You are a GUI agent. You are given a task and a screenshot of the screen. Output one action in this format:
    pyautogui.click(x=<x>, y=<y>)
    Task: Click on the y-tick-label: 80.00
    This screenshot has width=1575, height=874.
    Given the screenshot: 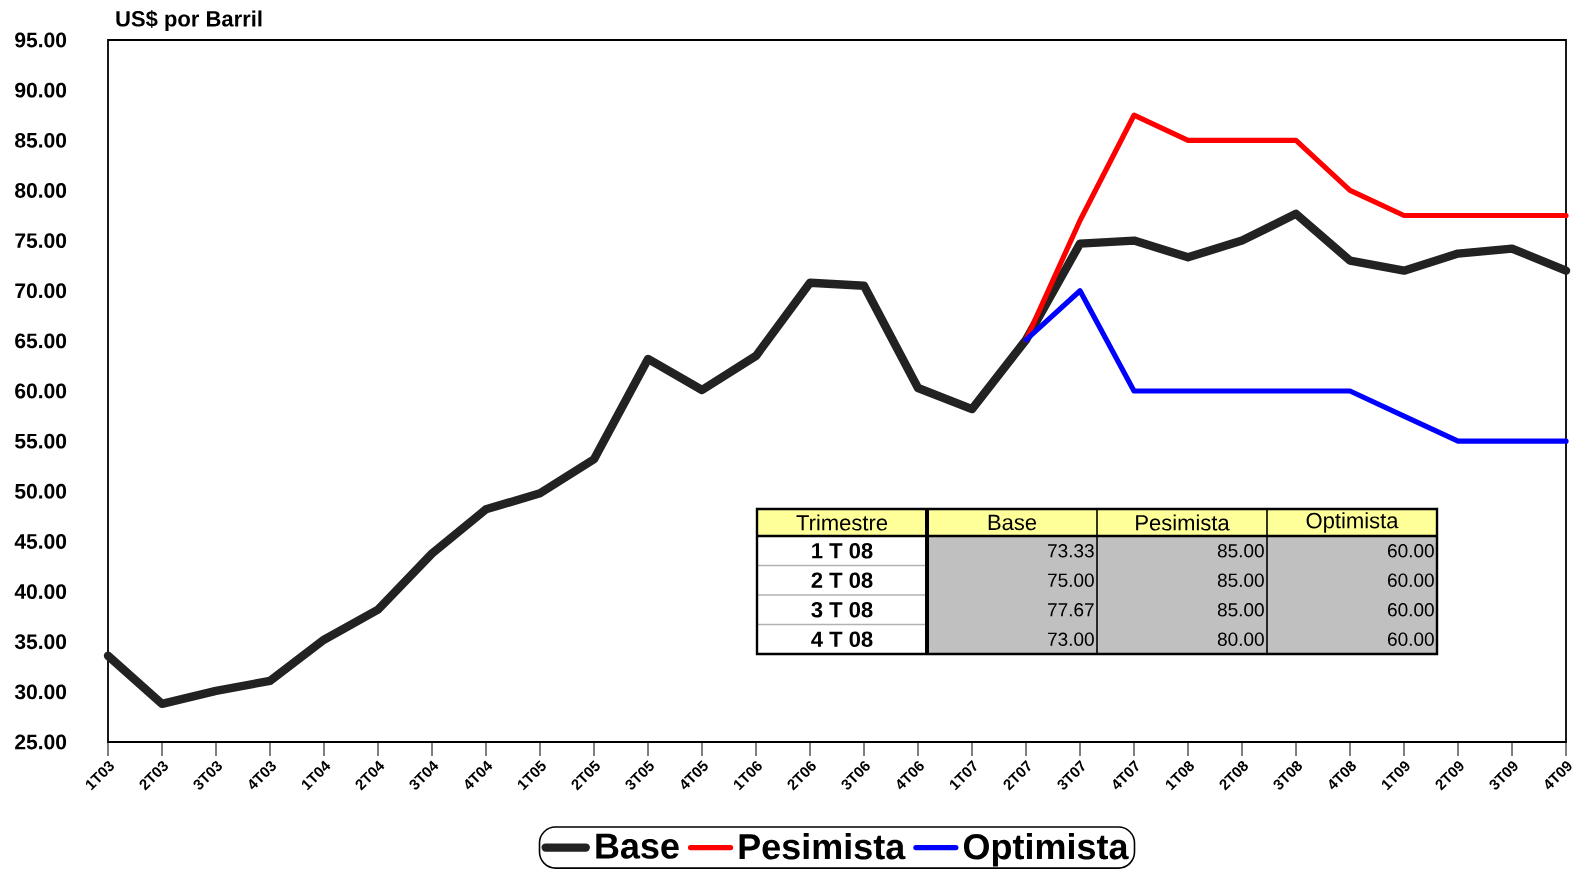 What is the action you would take?
    pyautogui.click(x=41, y=190)
    